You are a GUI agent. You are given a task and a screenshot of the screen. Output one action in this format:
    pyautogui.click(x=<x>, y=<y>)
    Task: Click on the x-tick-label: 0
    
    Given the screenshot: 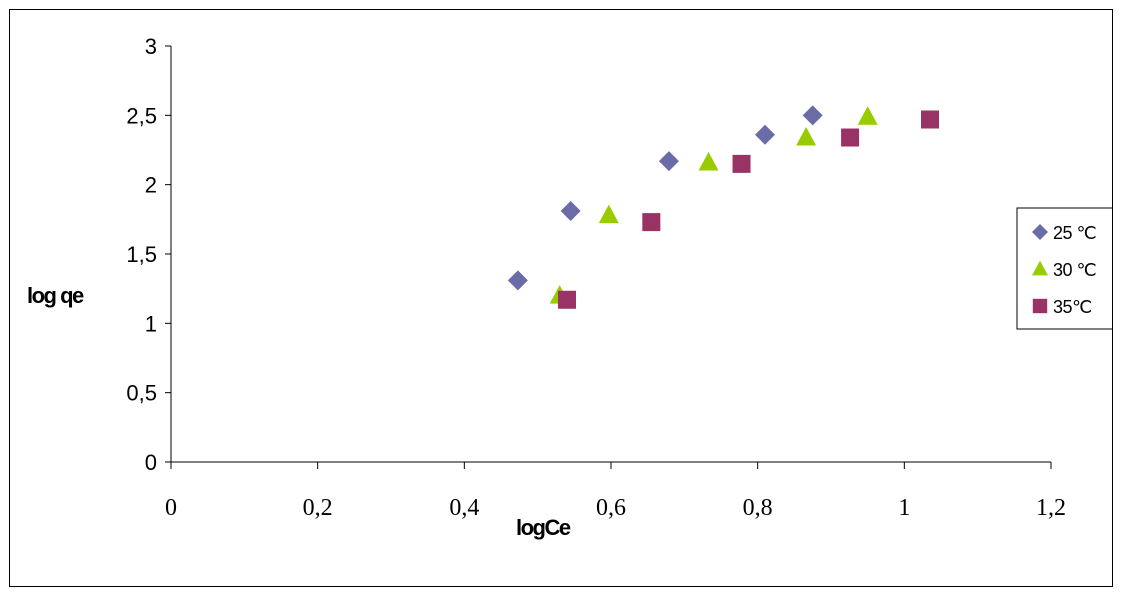 What is the action you would take?
    pyautogui.click(x=171, y=508)
    